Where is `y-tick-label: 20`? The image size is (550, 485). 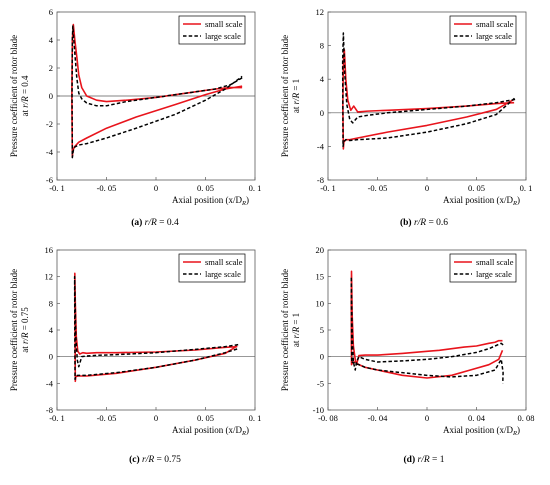
y-tick-label: 20 is located at coordinates (320, 250).